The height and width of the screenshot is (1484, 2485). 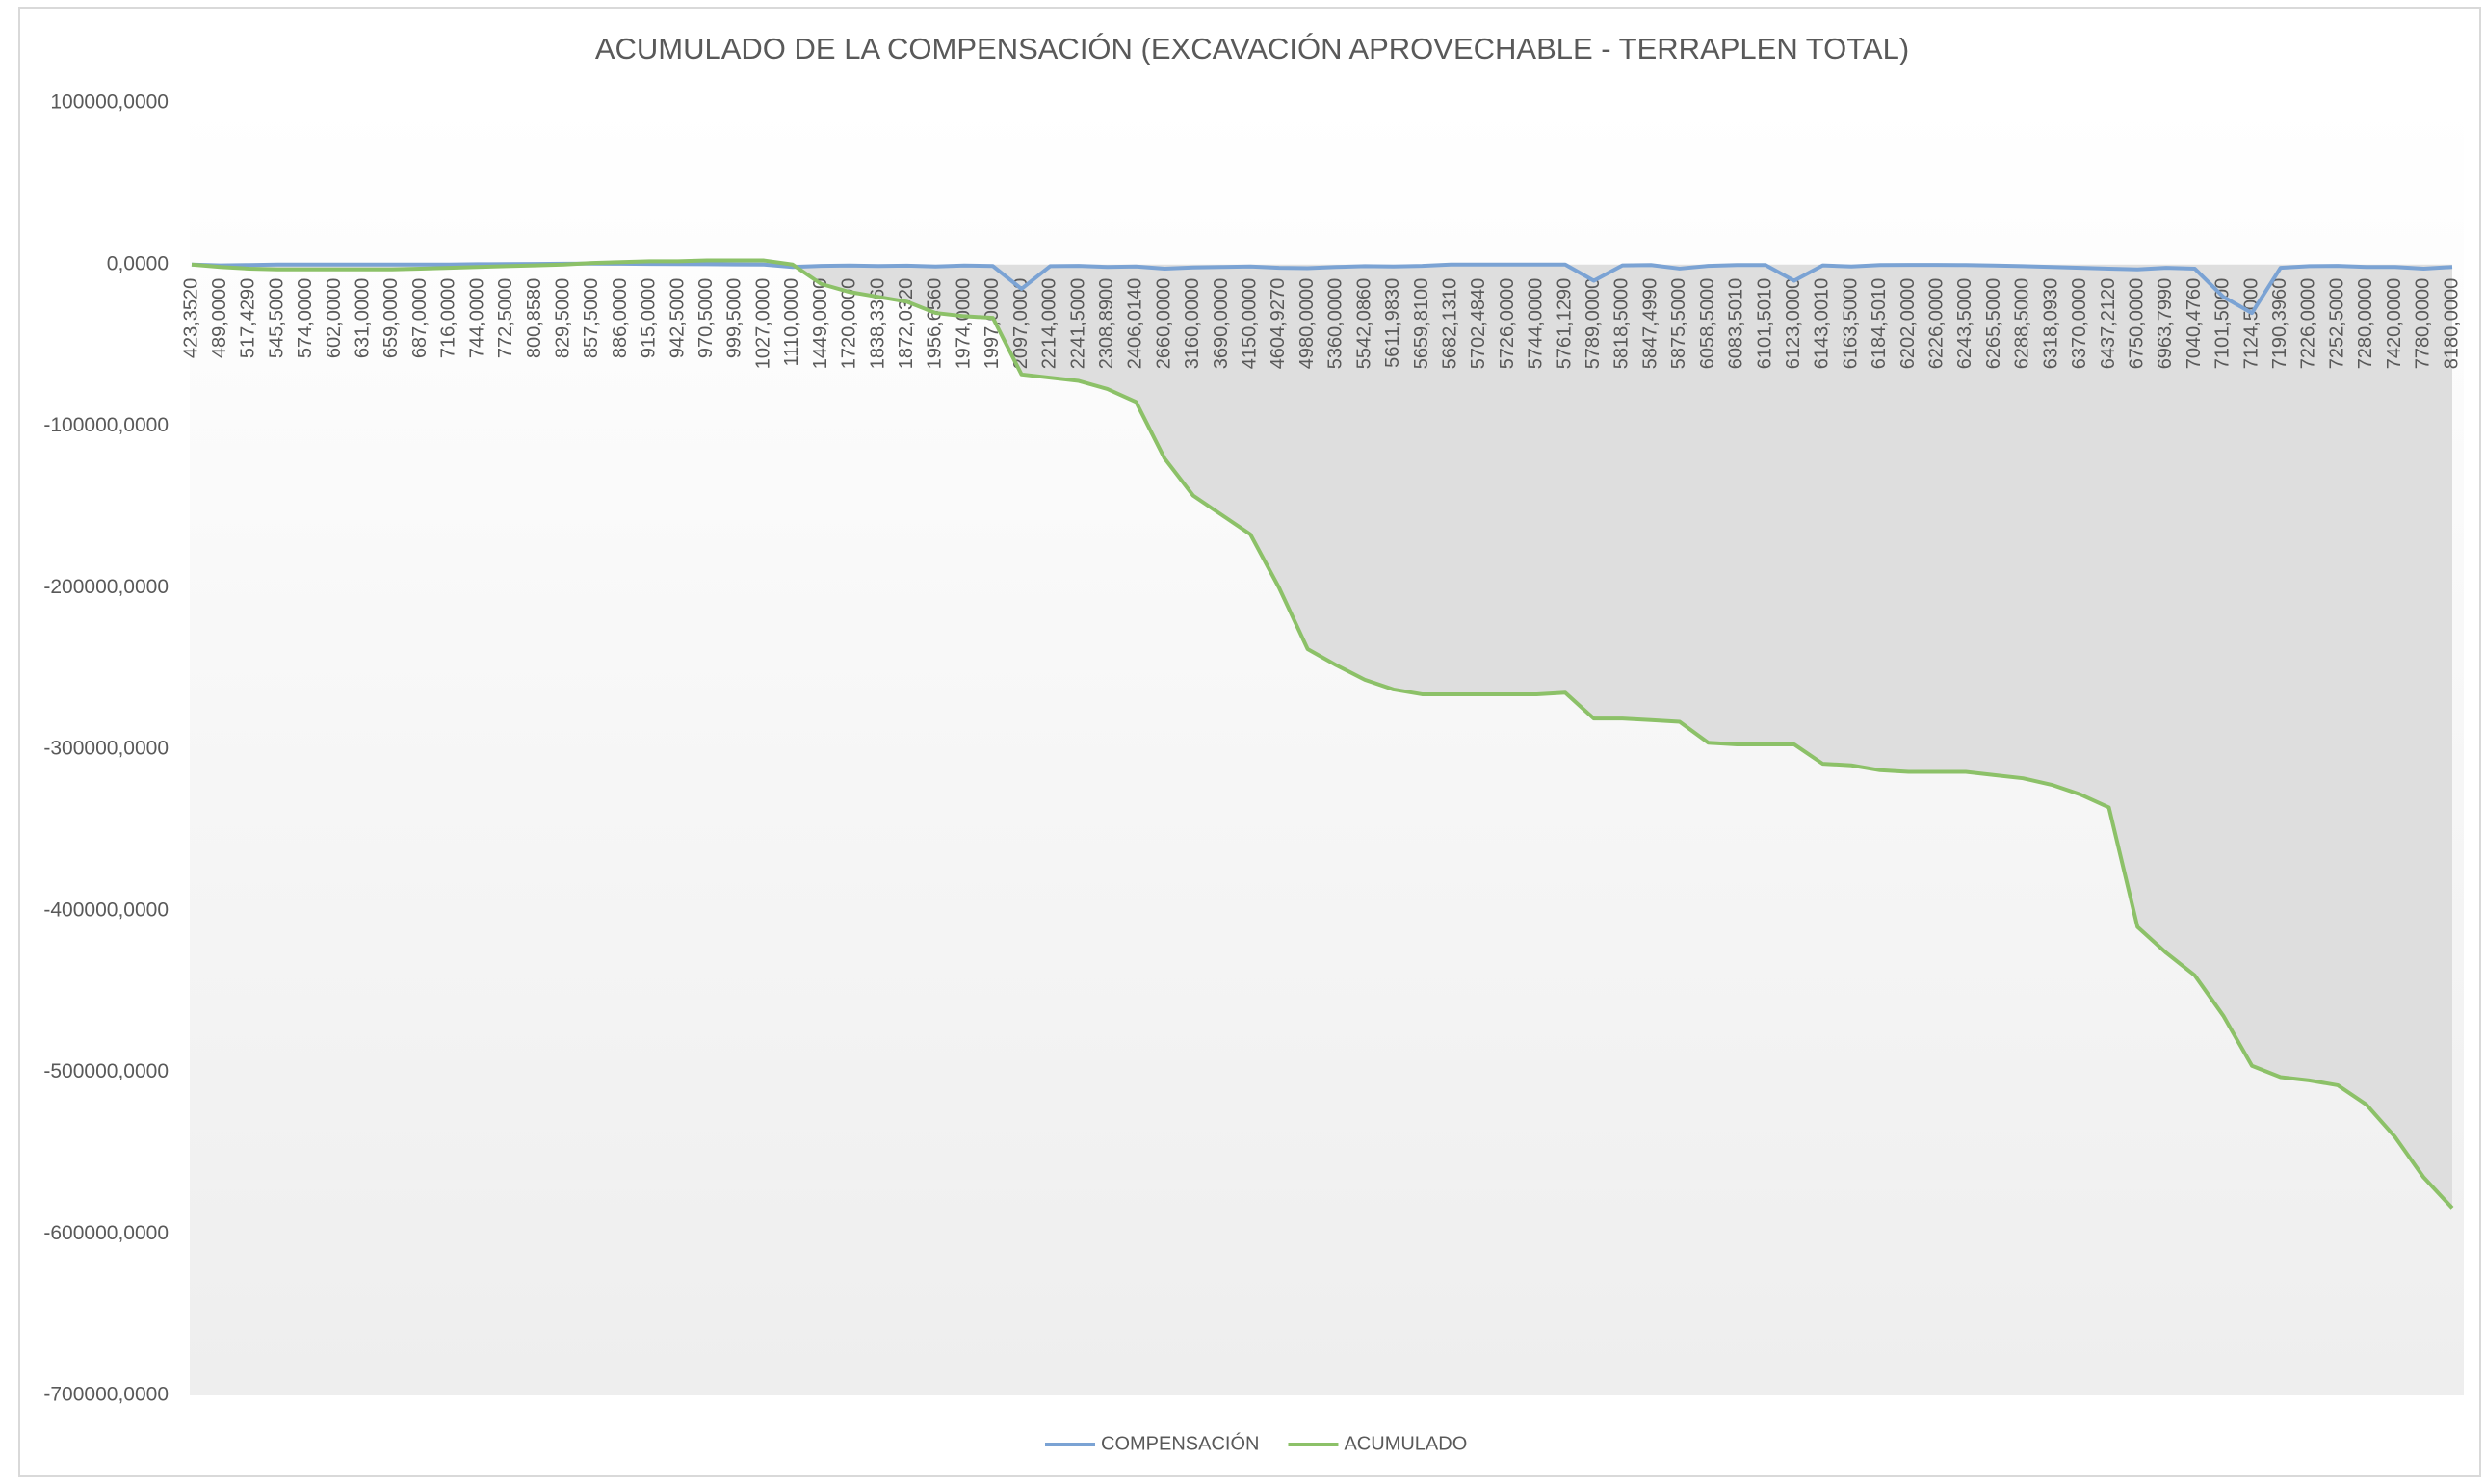 What do you see at coordinates (2308, 324) in the screenshot?
I see `x-tick-label: 7226,0000` at bounding box center [2308, 324].